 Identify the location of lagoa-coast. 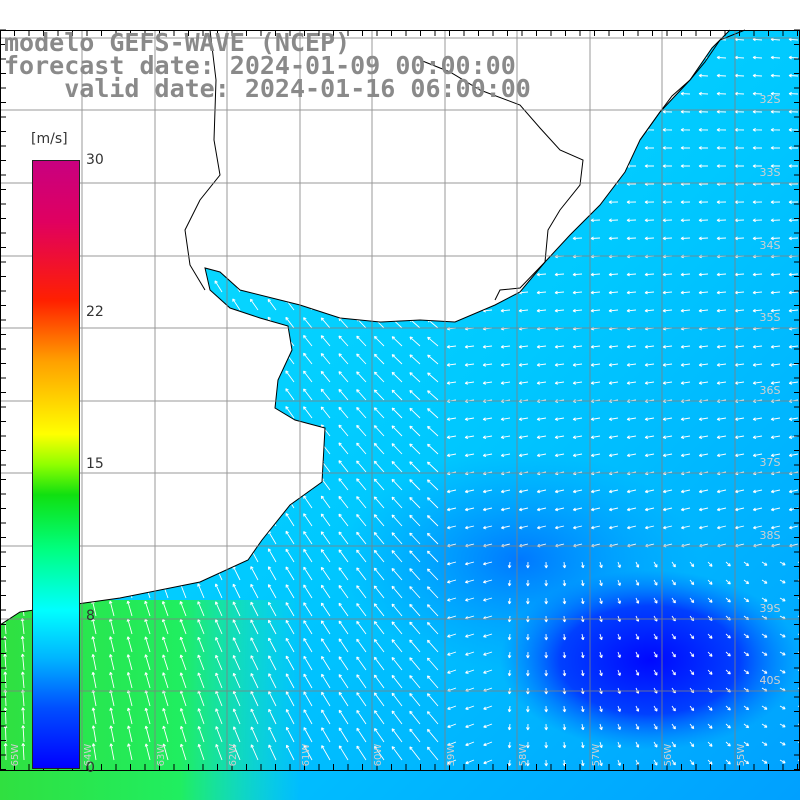
(692, 85).